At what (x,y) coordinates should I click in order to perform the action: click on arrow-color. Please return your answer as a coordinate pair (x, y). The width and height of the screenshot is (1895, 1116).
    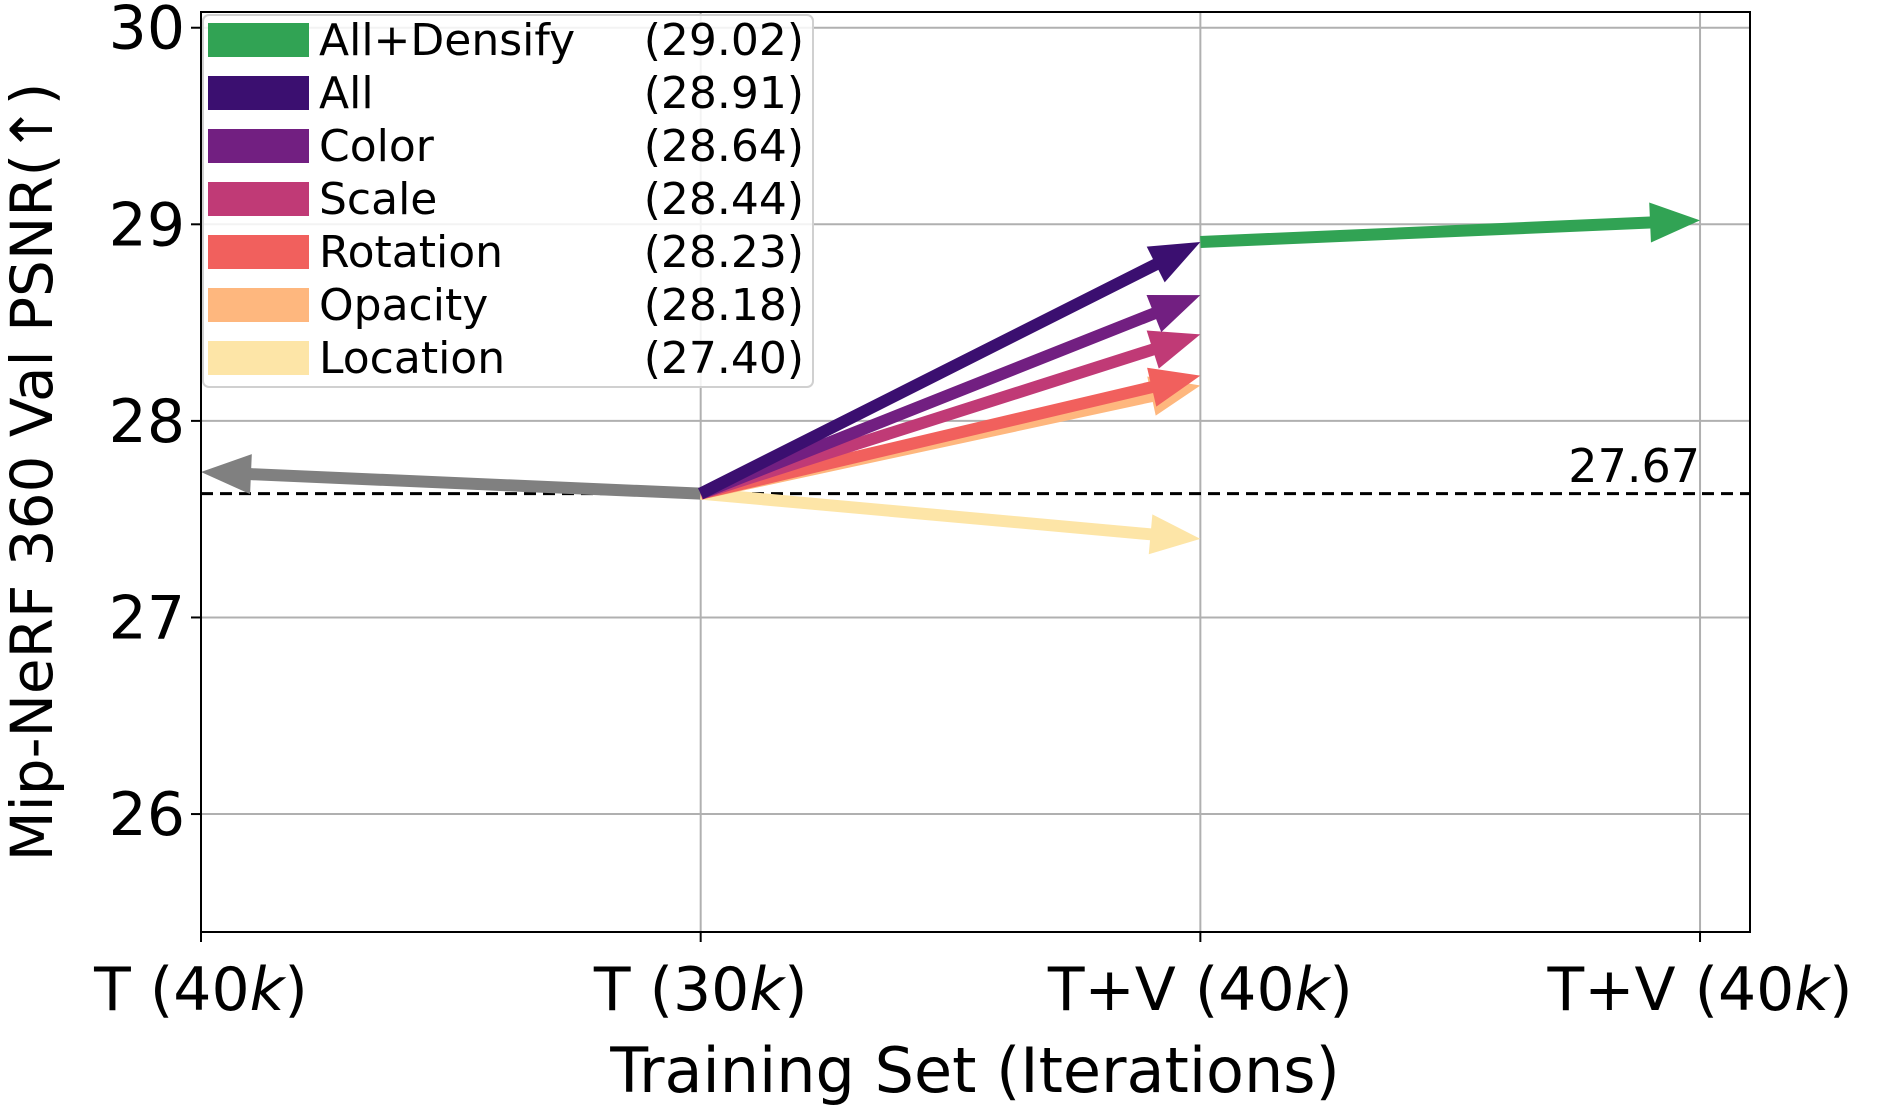
    Looking at the image, I should click on (949, 397).